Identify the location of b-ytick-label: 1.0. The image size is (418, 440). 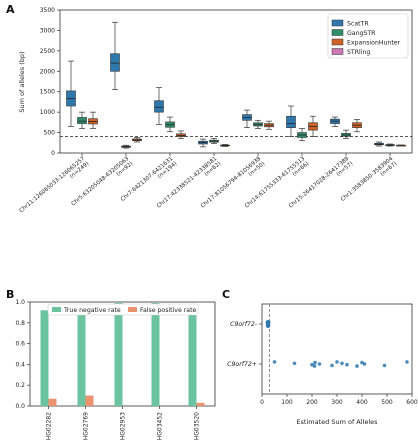
(20, 302).